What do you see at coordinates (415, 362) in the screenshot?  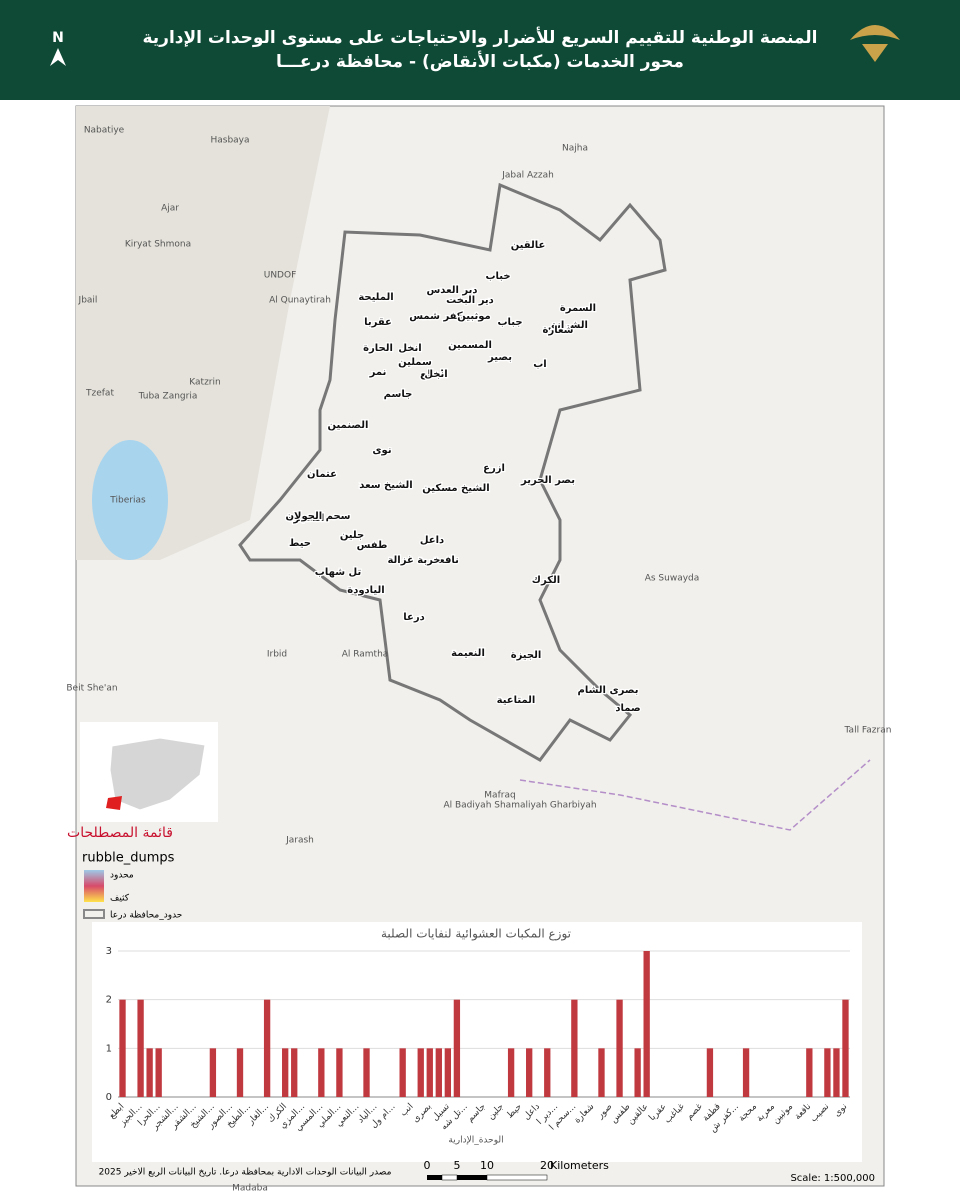 I see `place-label: سملين` at bounding box center [415, 362].